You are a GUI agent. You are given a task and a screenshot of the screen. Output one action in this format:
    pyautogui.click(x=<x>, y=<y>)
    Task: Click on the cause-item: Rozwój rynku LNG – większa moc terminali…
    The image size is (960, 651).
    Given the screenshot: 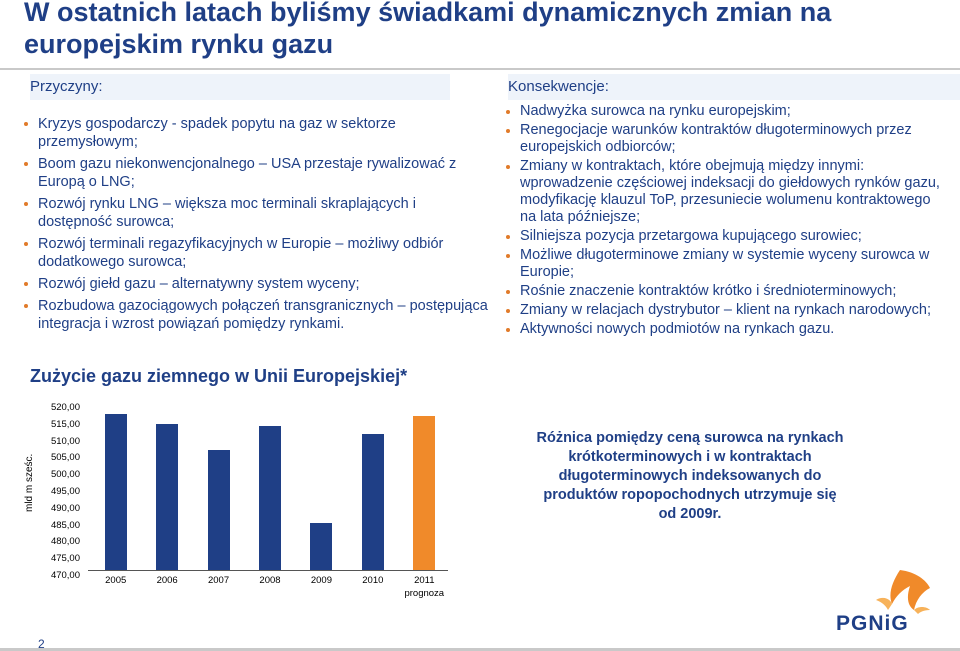 What is the action you would take?
    pyautogui.click(x=259, y=213)
    